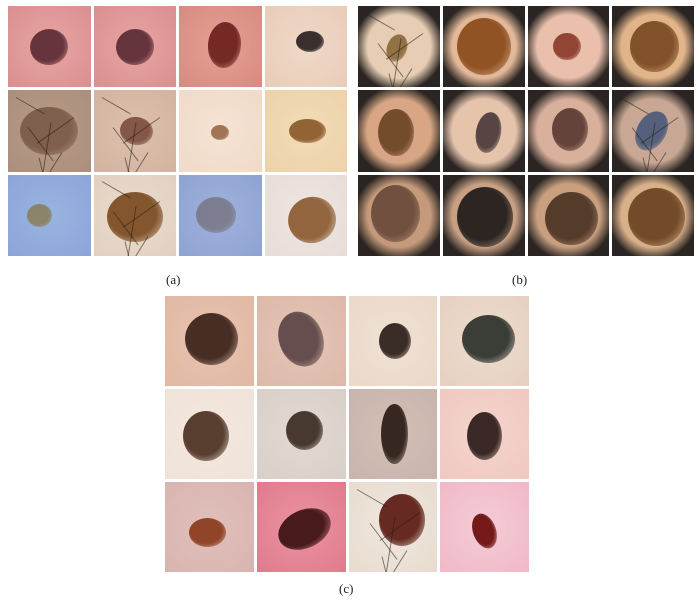 This screenshot has width=700, height=603. What do you see at coordinates (173, 279) in the screenshot?
I see `panel-a-label: (a)` at bounding box center [173, 279].